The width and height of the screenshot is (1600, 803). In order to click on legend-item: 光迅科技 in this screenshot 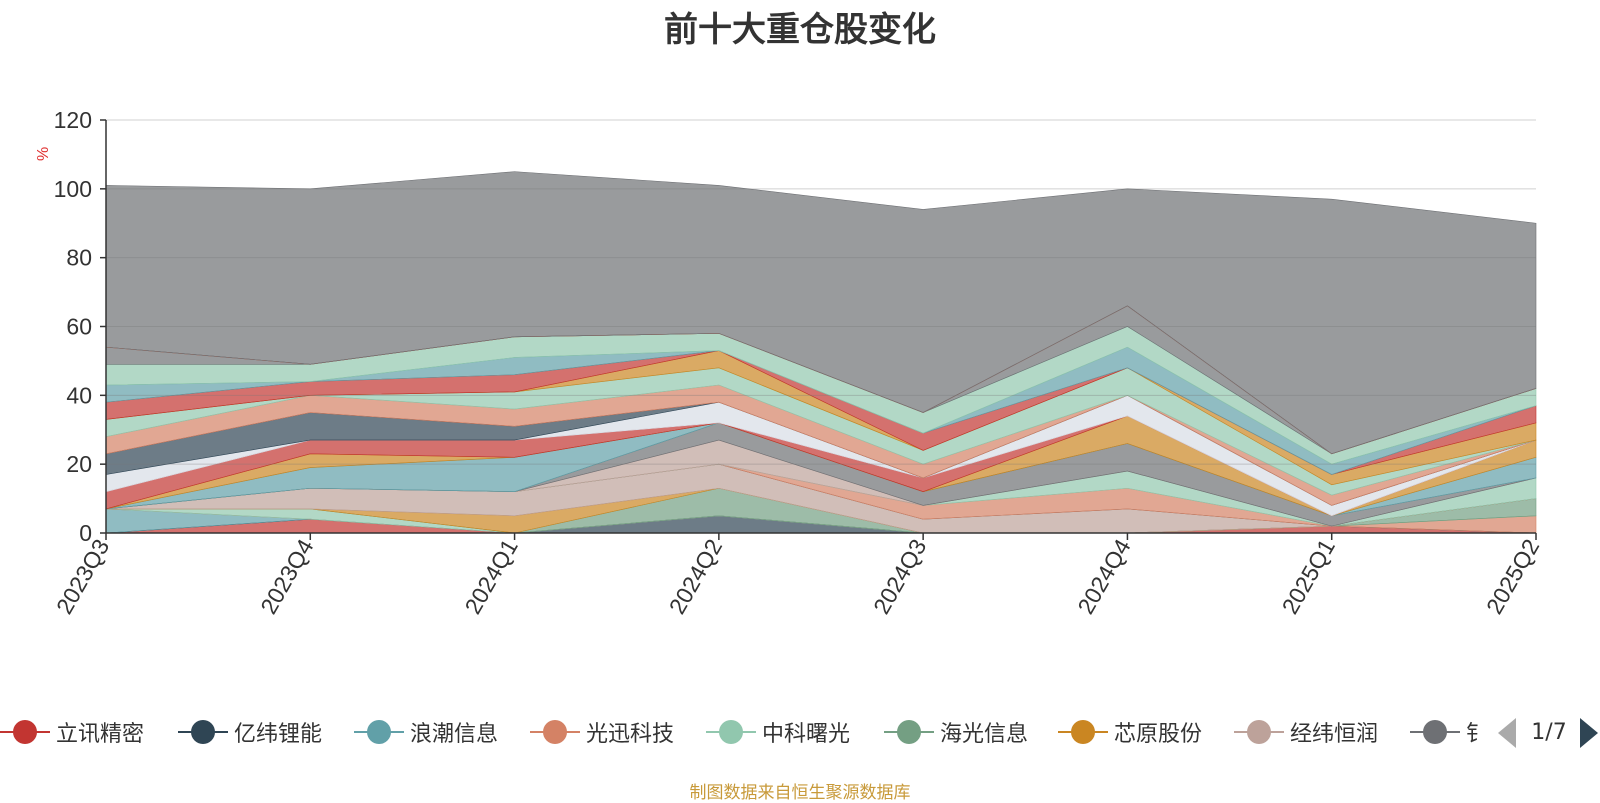, I will do `click(602, 732)`.